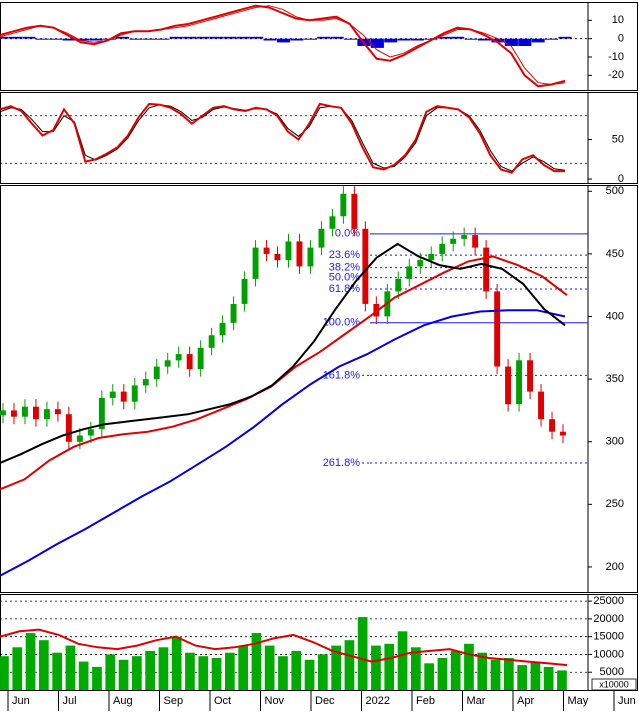  I want to click on volume-ytick-label: 25000, so click(608, 601).